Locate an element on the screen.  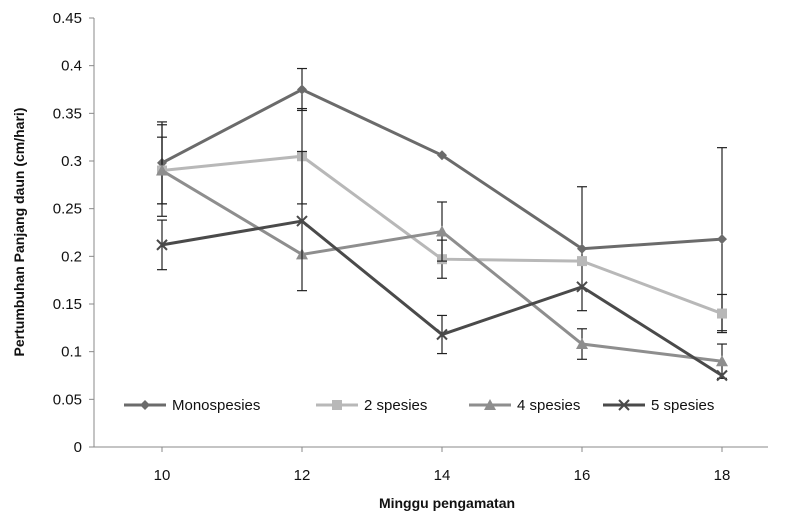
y-tick-label: 0.25 is located at coordinates (67, 209).